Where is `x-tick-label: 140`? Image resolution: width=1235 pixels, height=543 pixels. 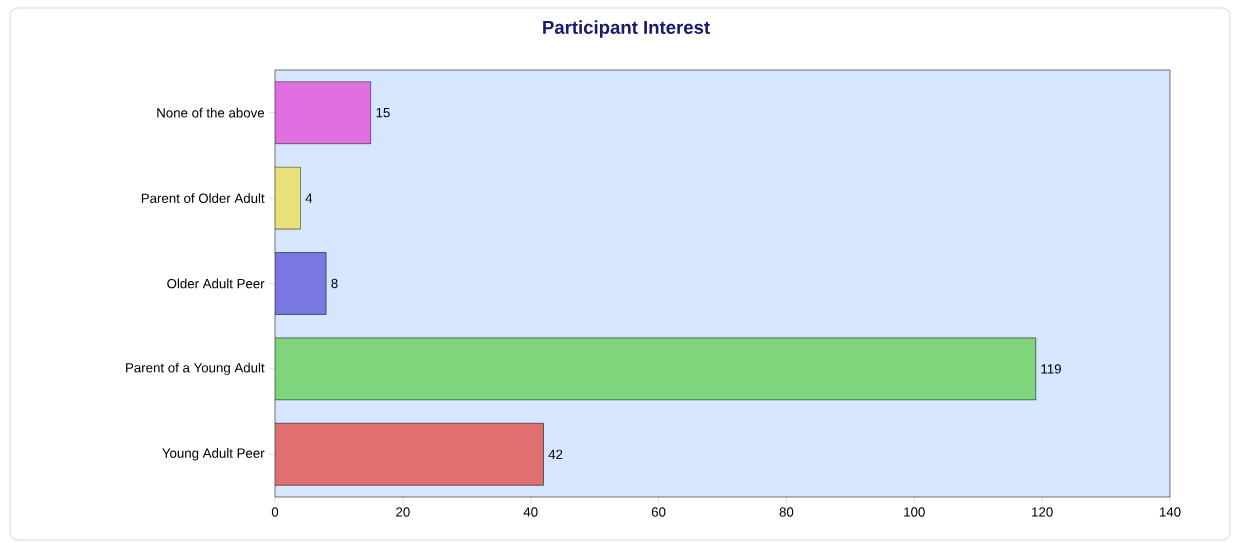
x-tick-label: 140 is located at coordinates (1170, 512).